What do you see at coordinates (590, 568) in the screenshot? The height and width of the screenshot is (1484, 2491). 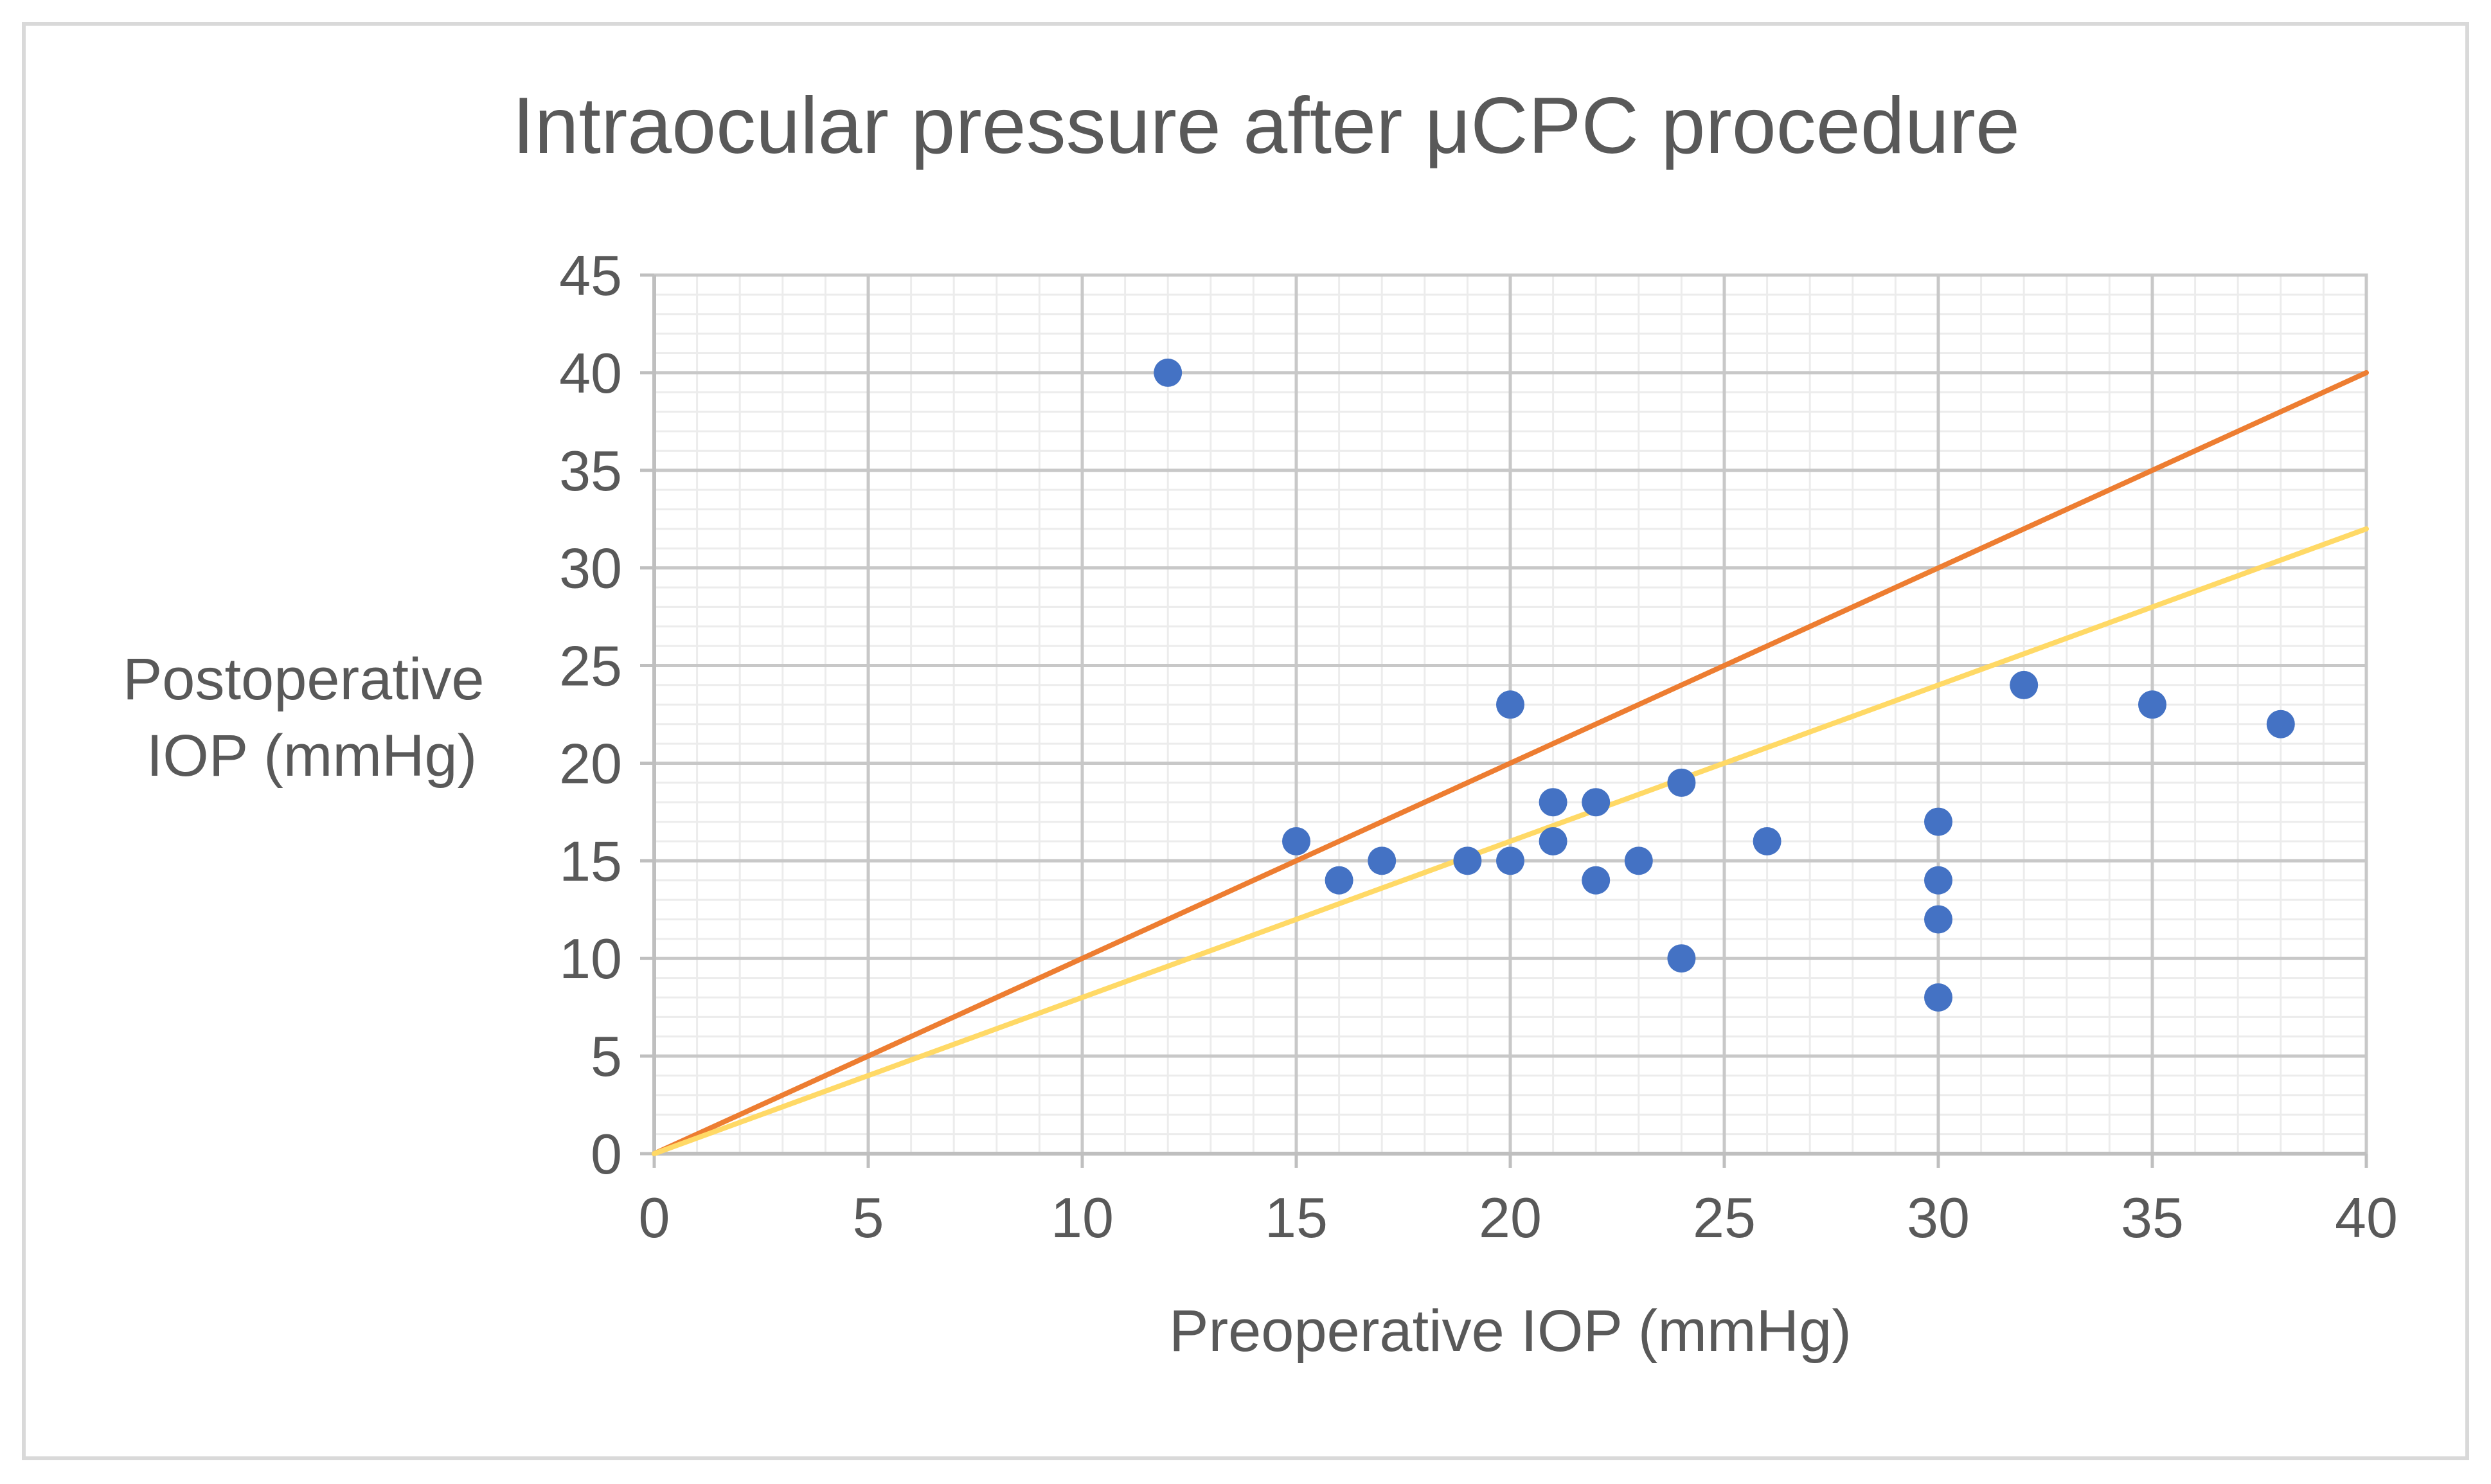 I see `y-tick-label: 30` at bounding box center [590, 568].